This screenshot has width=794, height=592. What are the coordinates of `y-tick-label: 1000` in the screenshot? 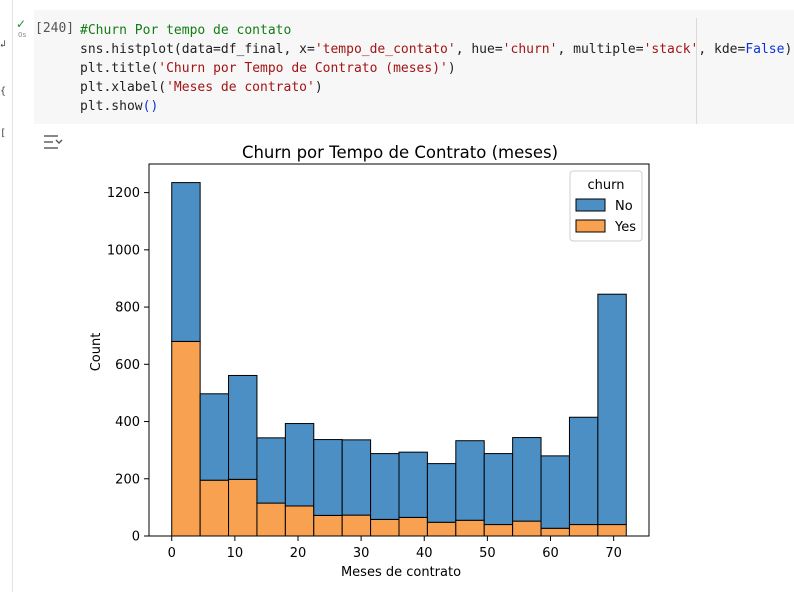 It's located at (123, 250).